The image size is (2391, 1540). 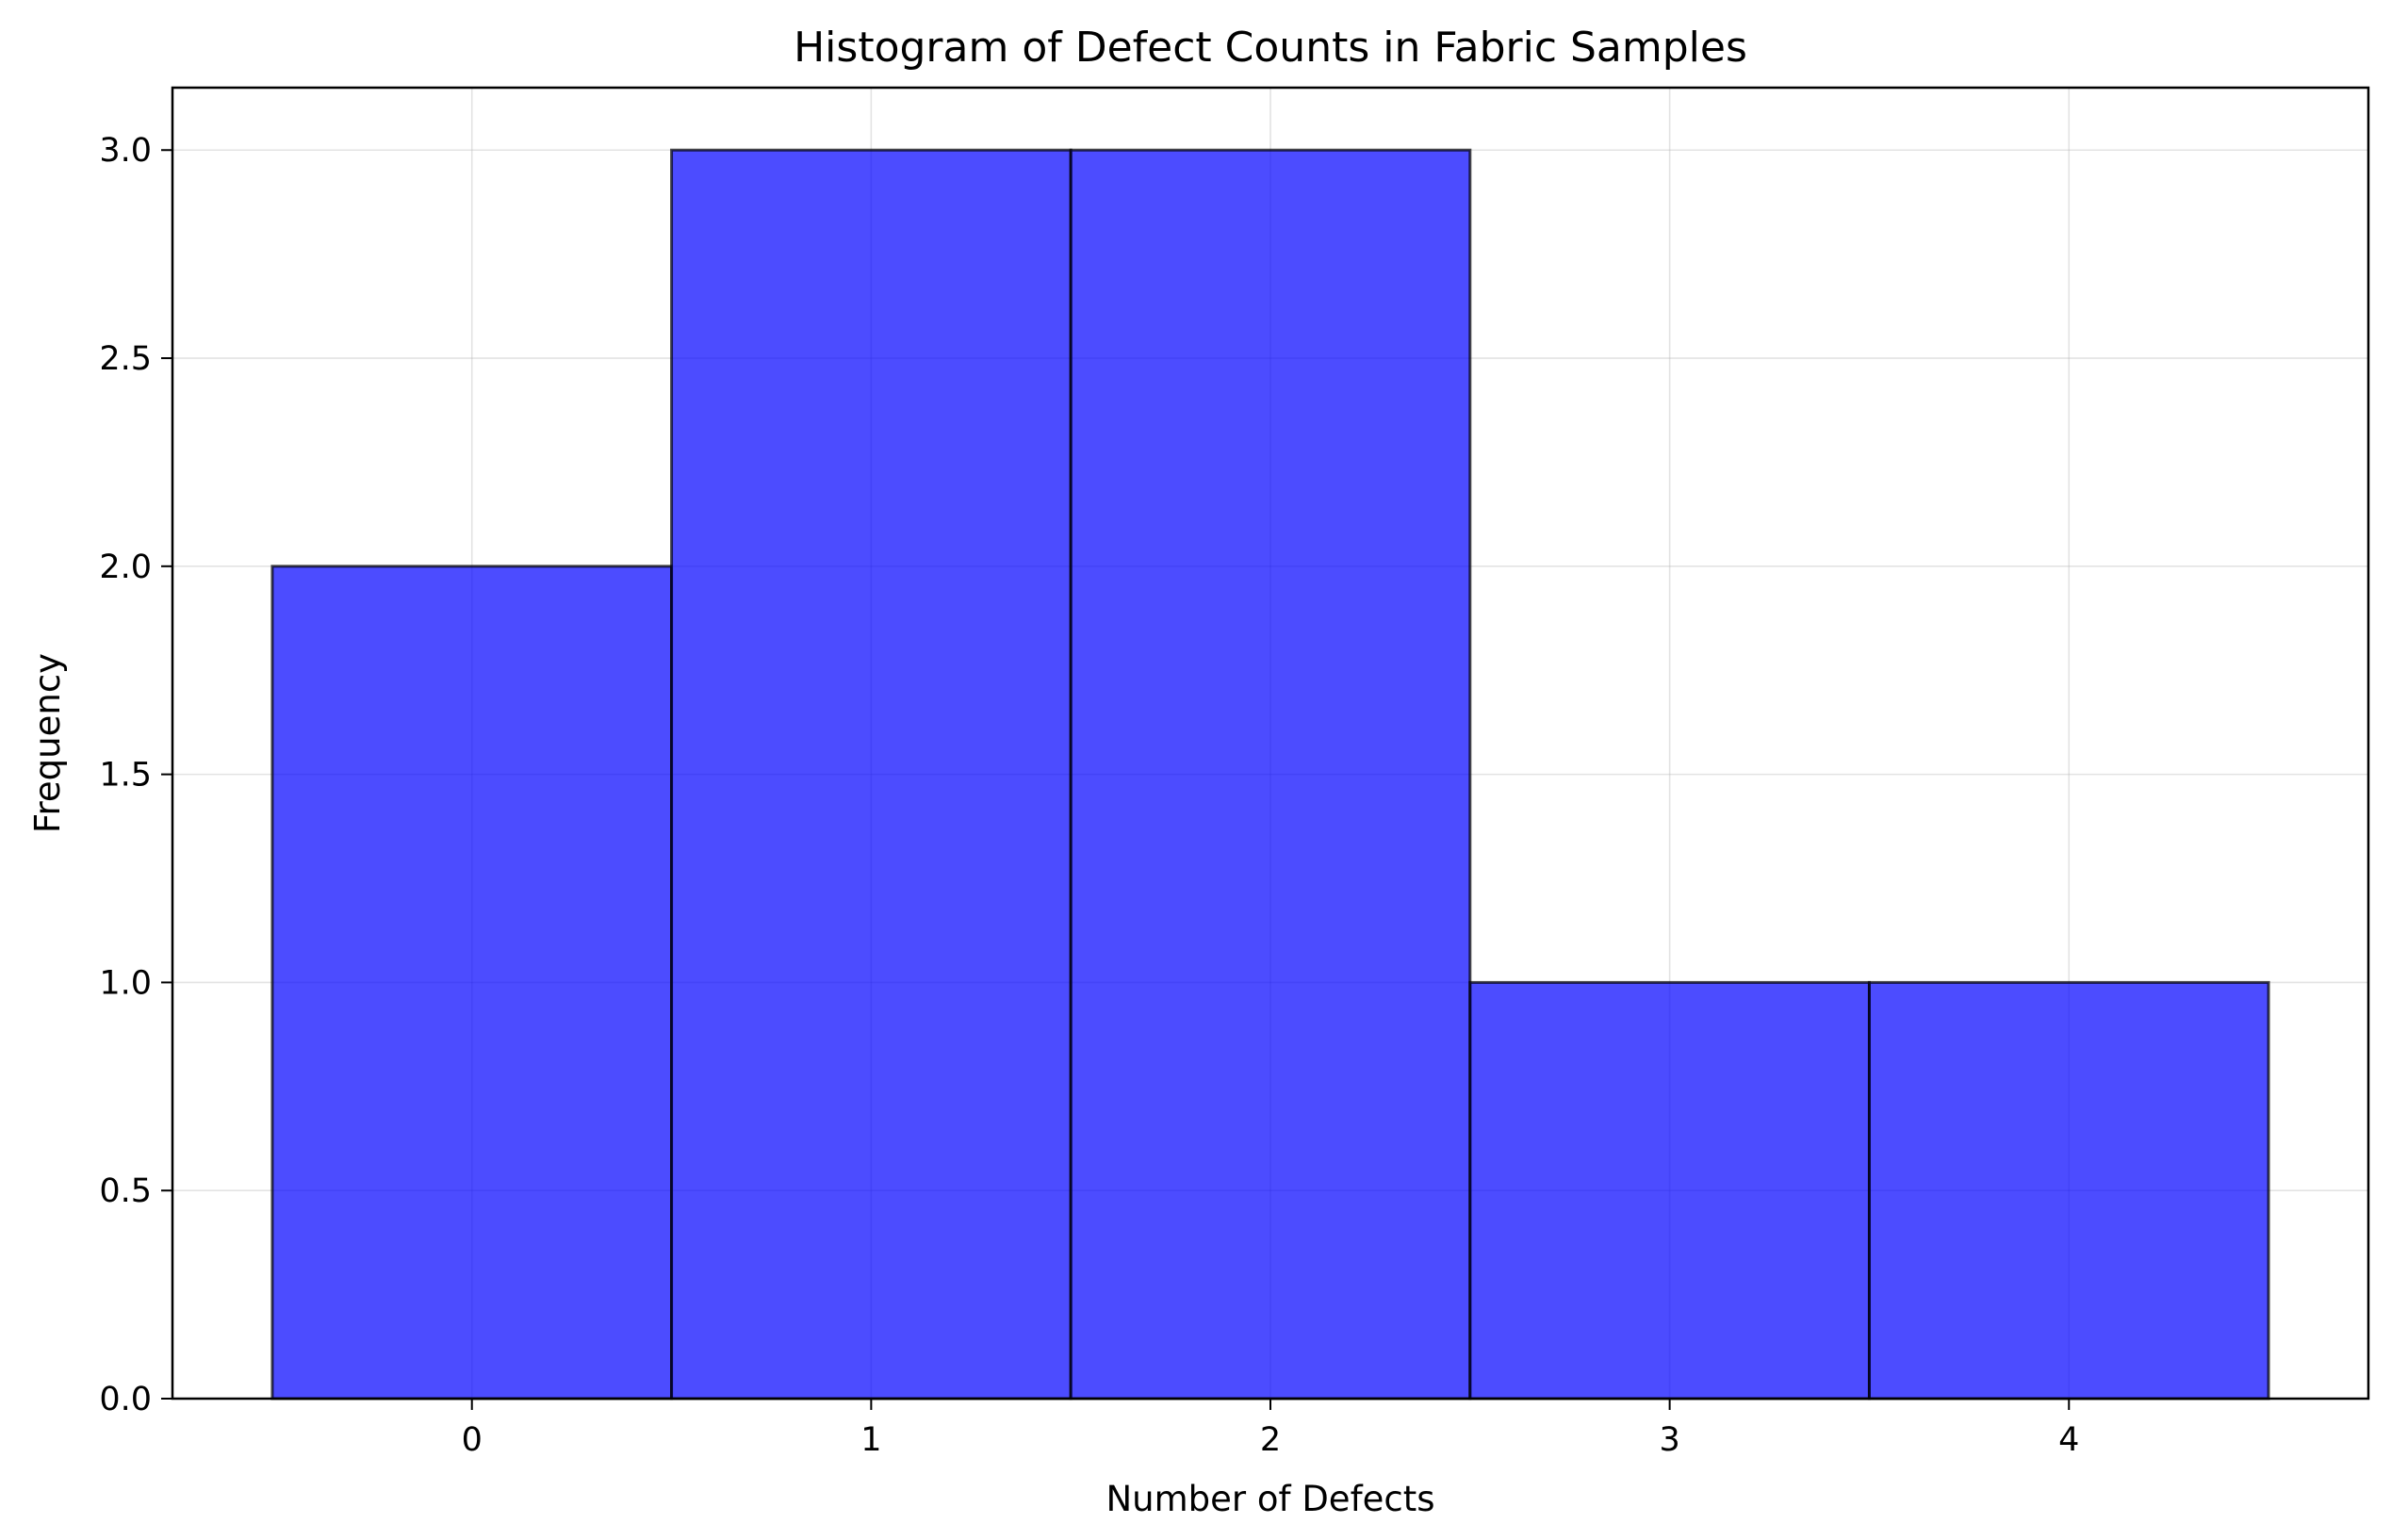 I want to click on y-tick-label-2: 1.0, so click(x=126, y=983).